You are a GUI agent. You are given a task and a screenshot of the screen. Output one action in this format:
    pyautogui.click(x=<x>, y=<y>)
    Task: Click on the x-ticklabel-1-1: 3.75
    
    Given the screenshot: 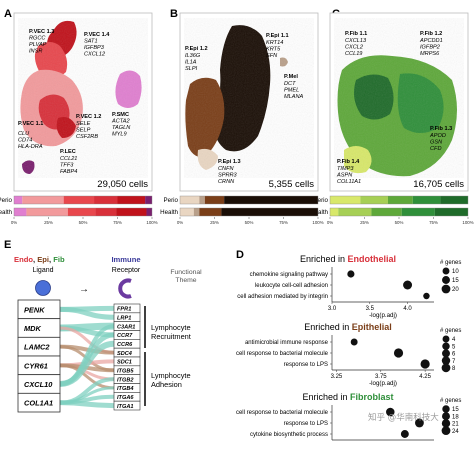 What is the action you would take?
    pyautogui.click(x=381, y=377)
    